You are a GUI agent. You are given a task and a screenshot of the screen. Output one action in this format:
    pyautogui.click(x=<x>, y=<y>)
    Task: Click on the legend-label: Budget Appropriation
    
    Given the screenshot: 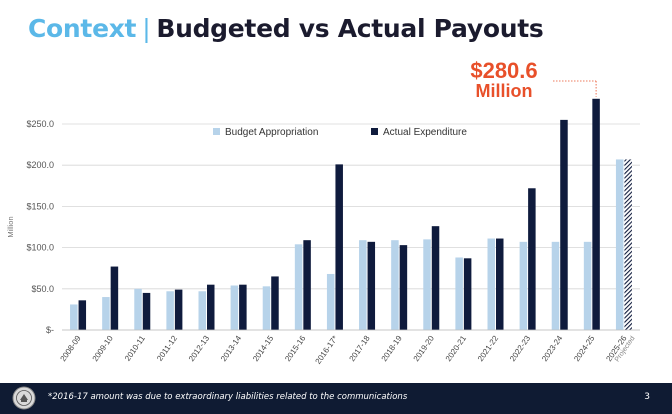 What is the action you would take?
    pyautogui.click(x=271, y=132)
    